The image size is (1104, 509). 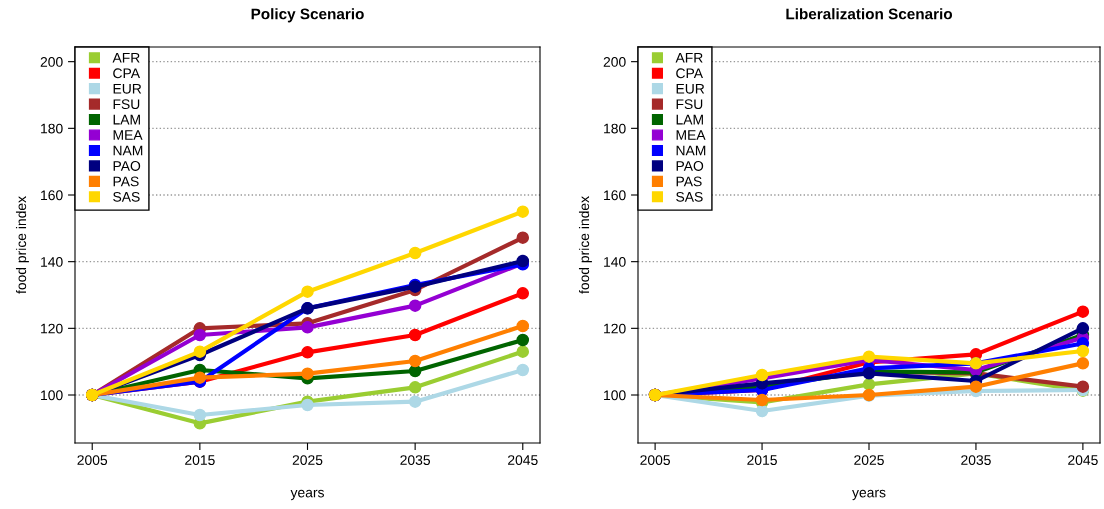 I want to click on chart-title: Policy Scenario, so click(x=307, y=15).